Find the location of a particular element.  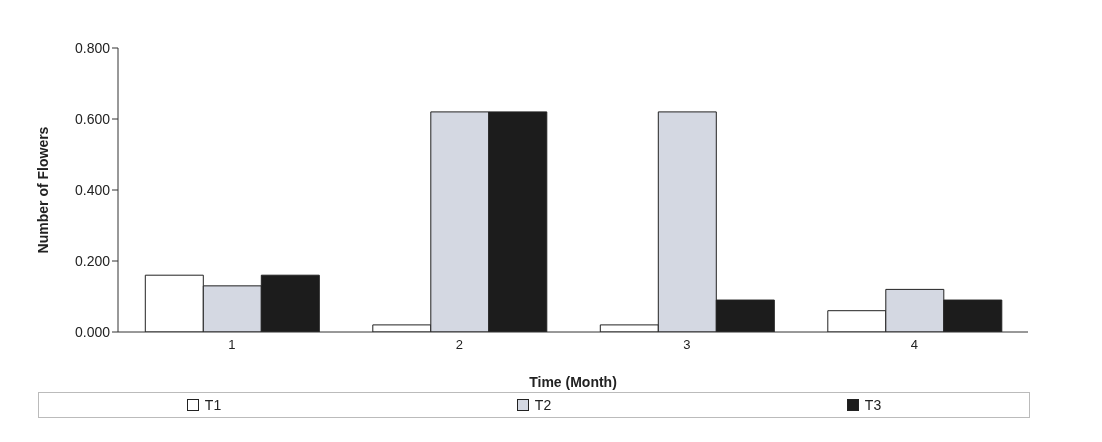

y-tick-label: 0.400 is located at coordinates (92, 189).